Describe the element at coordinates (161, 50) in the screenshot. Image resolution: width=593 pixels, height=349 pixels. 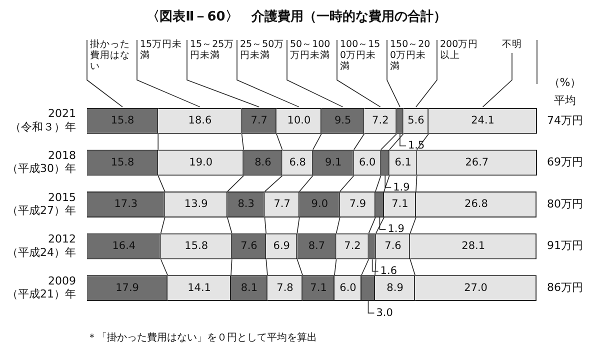
I see `text: 15万円未満` at that location.